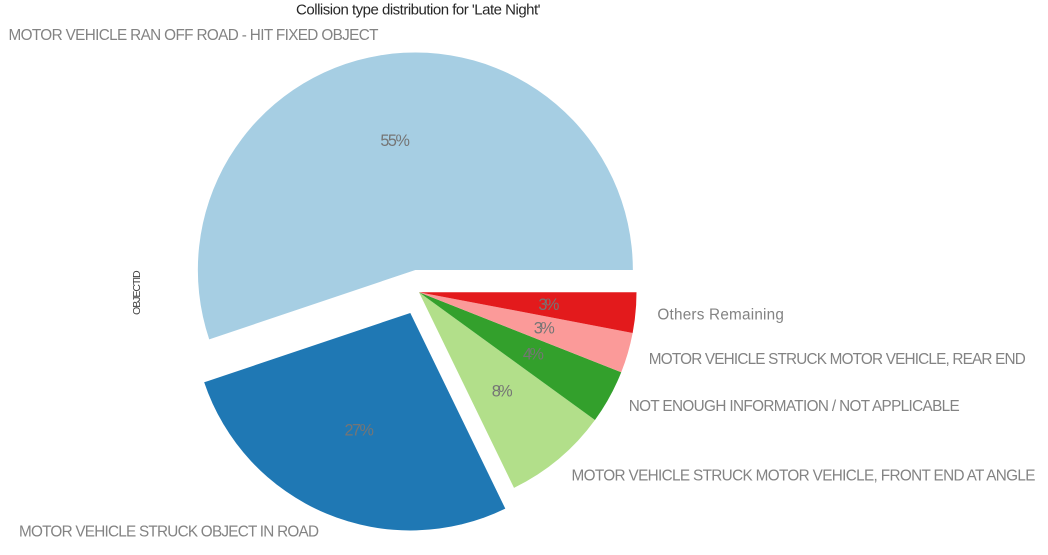  Describe the element at coordinates (359, 431) in the screenshot. I see `svg-text: 27%` at that location.